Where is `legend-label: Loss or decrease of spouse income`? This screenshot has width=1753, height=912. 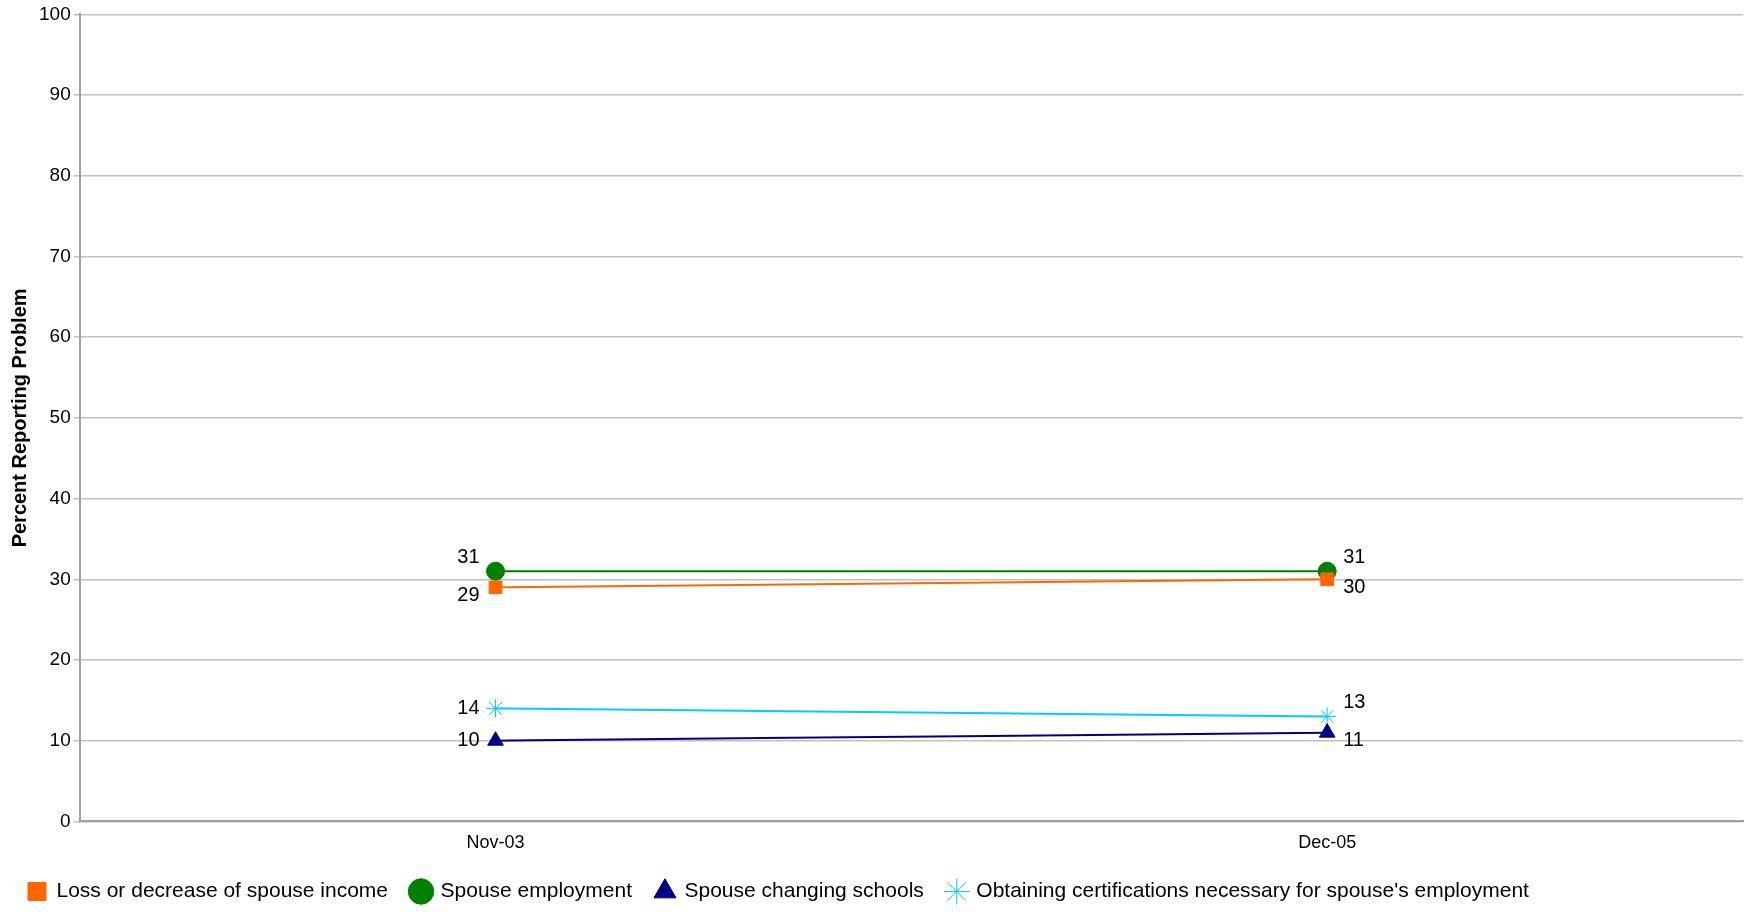
legend-label: Loss or decrease of spouse income is located at coordinates (222, 890).